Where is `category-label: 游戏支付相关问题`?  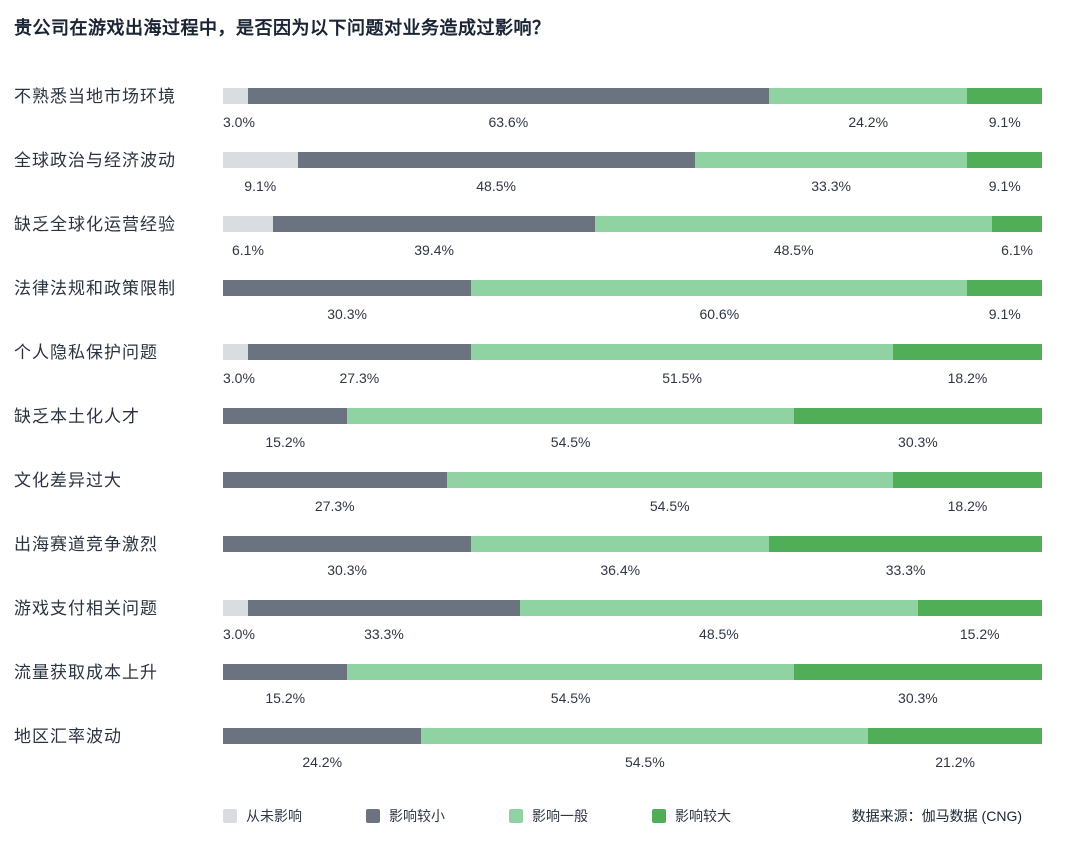 category-label: 游戏支付相关问题 is located at coordinates (86, 608).